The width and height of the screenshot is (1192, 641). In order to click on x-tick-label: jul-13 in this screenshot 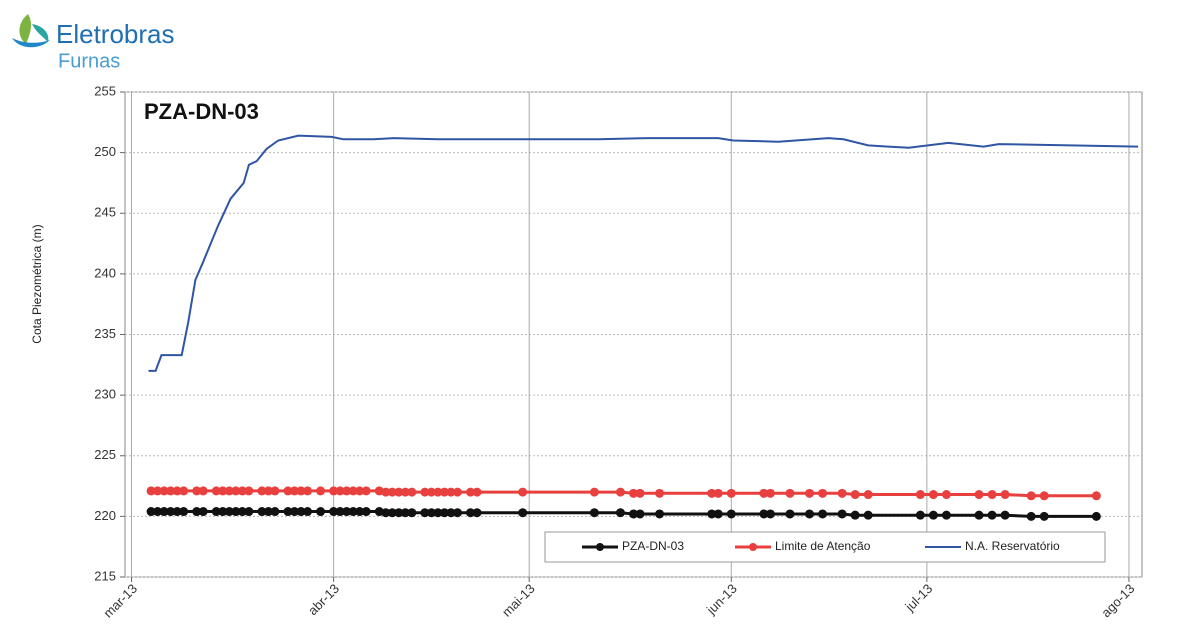, I will do `click(919, 598)`.